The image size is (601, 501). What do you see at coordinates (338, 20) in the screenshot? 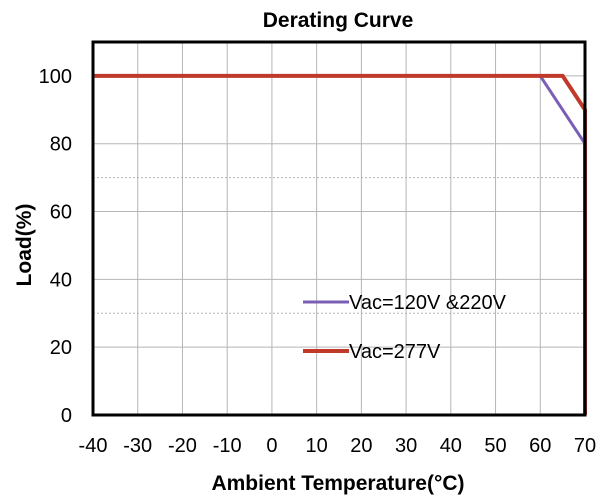
I see `chart-title: Derating Curve` at bounding box center [338, 20].